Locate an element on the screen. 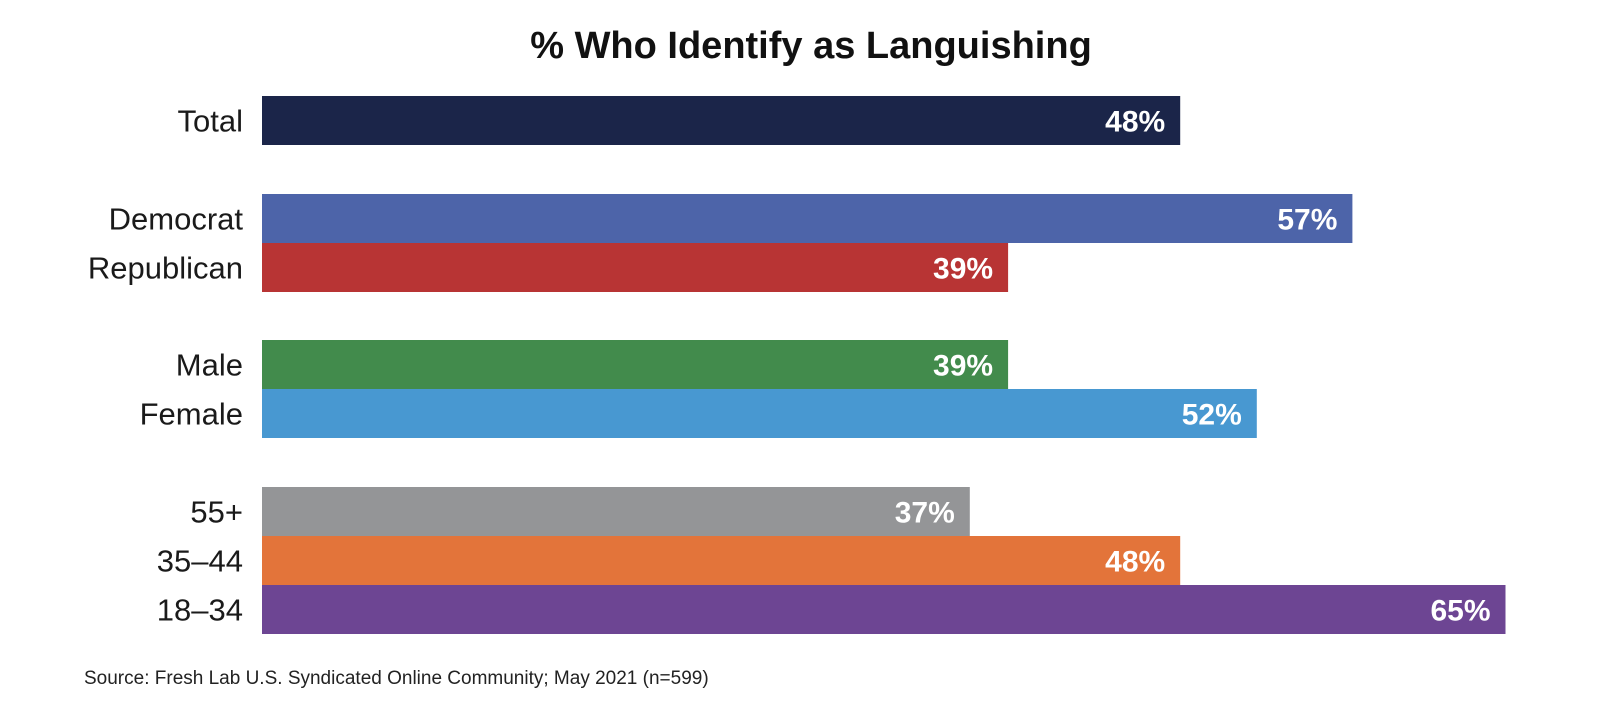 This screenshot has height=708, width=1622. chart-title: % Who Identify as Languishing is located at coordinates (811, 46).